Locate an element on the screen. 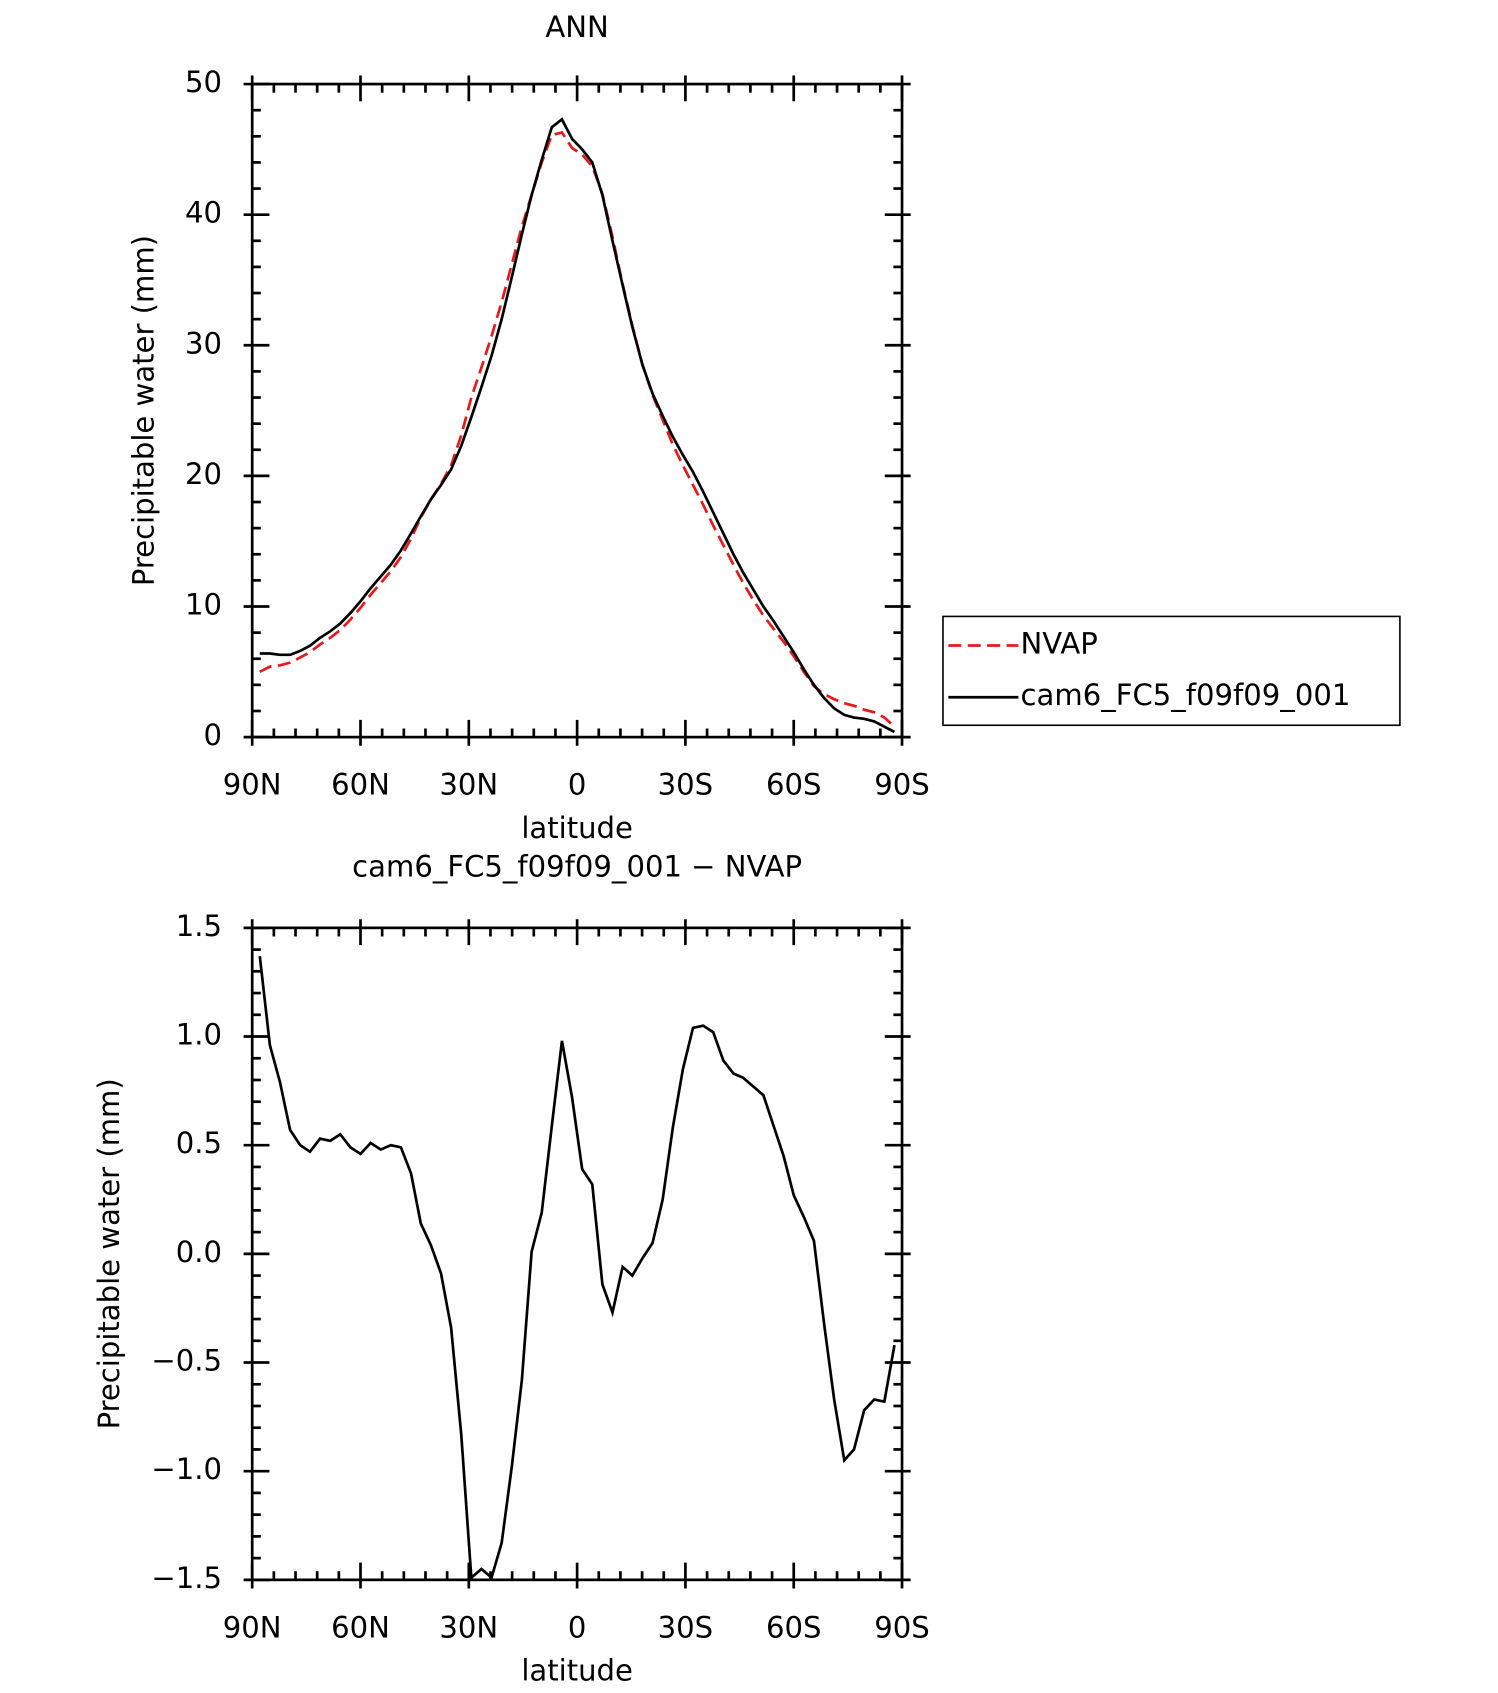 The height and width of the screenshot is (1693, 1498). y-tick-label: −1.0 is located at coordinates (186, 1469).